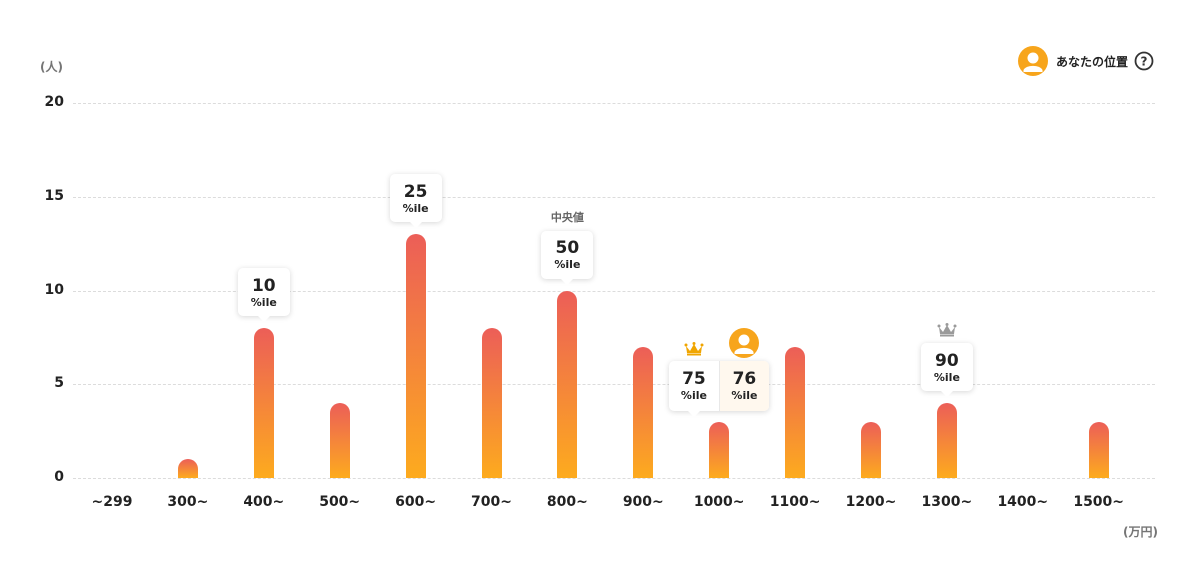  I want to click on percentile-bubble: 25 %ile, so click(415, 201).